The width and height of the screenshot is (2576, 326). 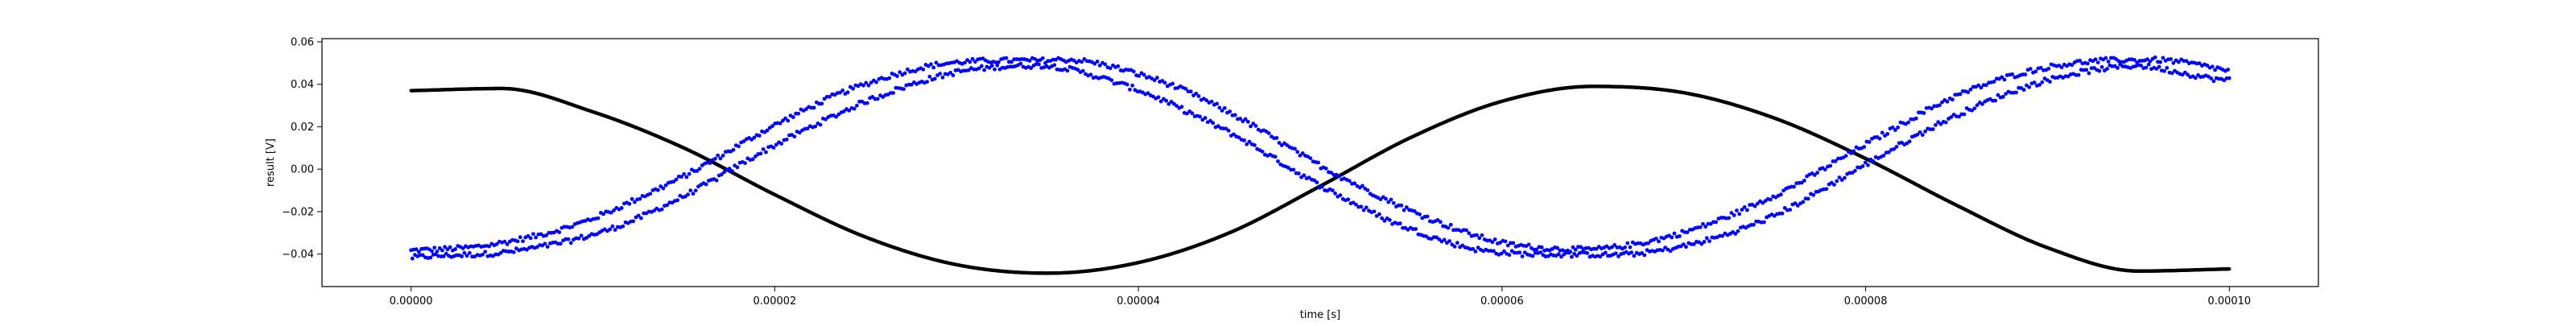 I want to click on x-tick-label: 0.00000, so click(x=411, y=301).